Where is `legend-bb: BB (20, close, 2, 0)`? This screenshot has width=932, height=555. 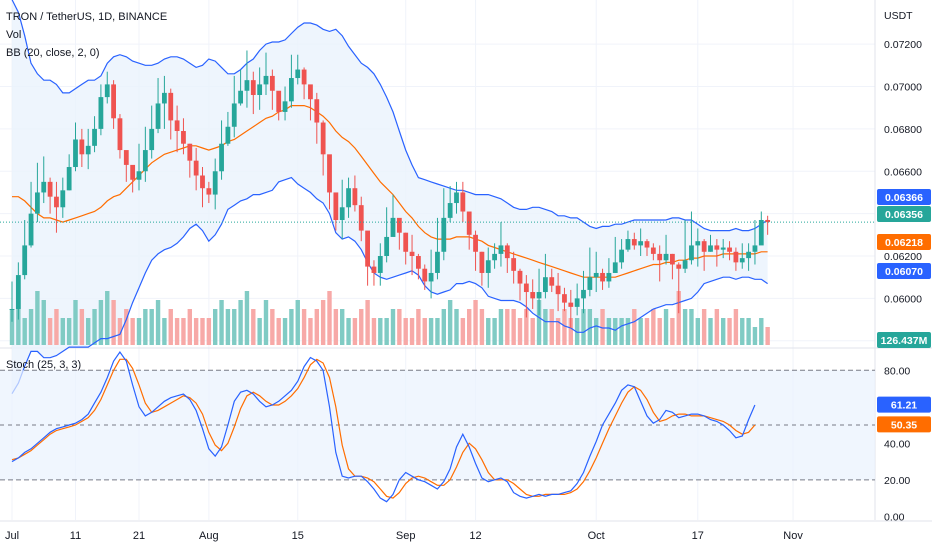
legend-bb: BB (20, close, 2, 0) is located at coordinates (53, 53).